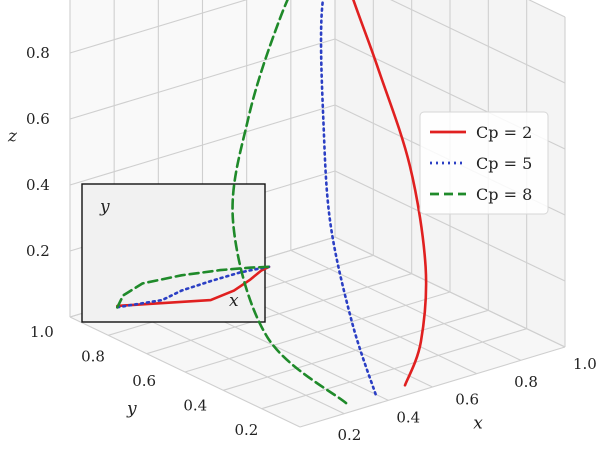 This screenshot has height=459, width=600. Describe the element at coordinates (38, 251) in the screenshot. I see `z-tick-label: 0.2` at that location.